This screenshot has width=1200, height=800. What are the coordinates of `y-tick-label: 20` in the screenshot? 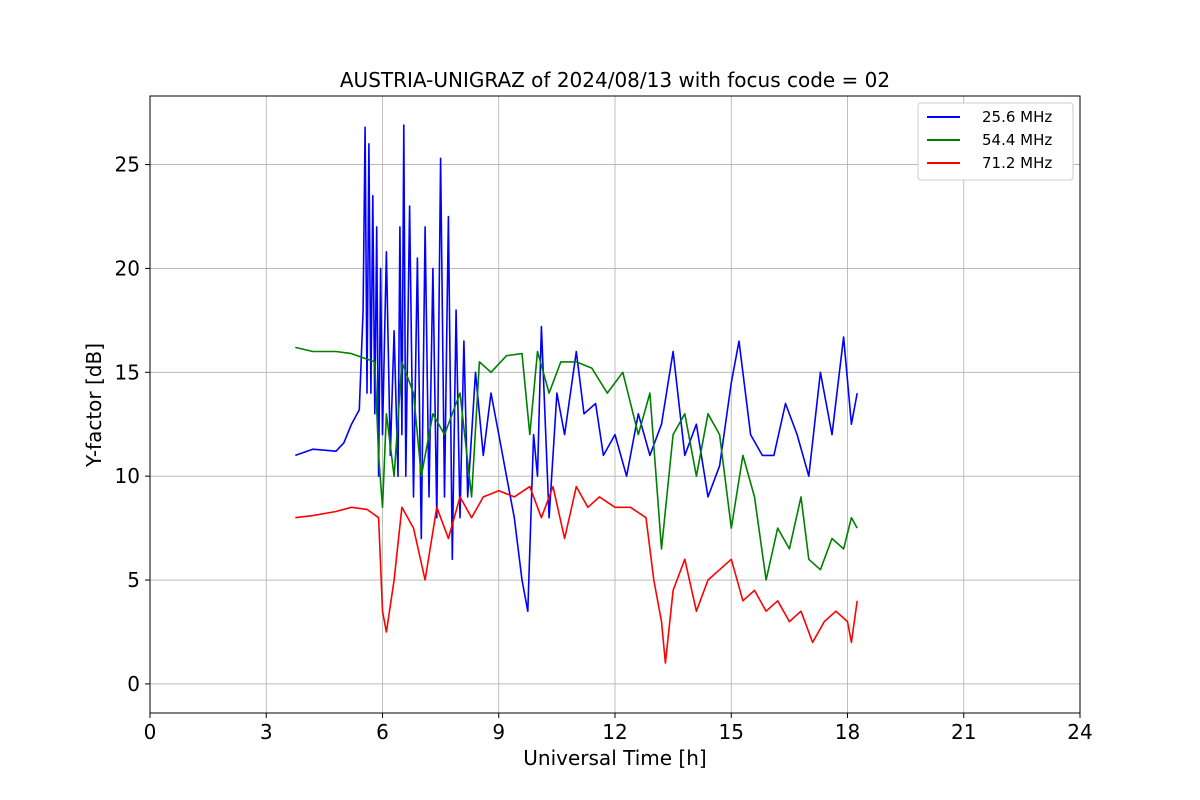 It's located at (127, 268).